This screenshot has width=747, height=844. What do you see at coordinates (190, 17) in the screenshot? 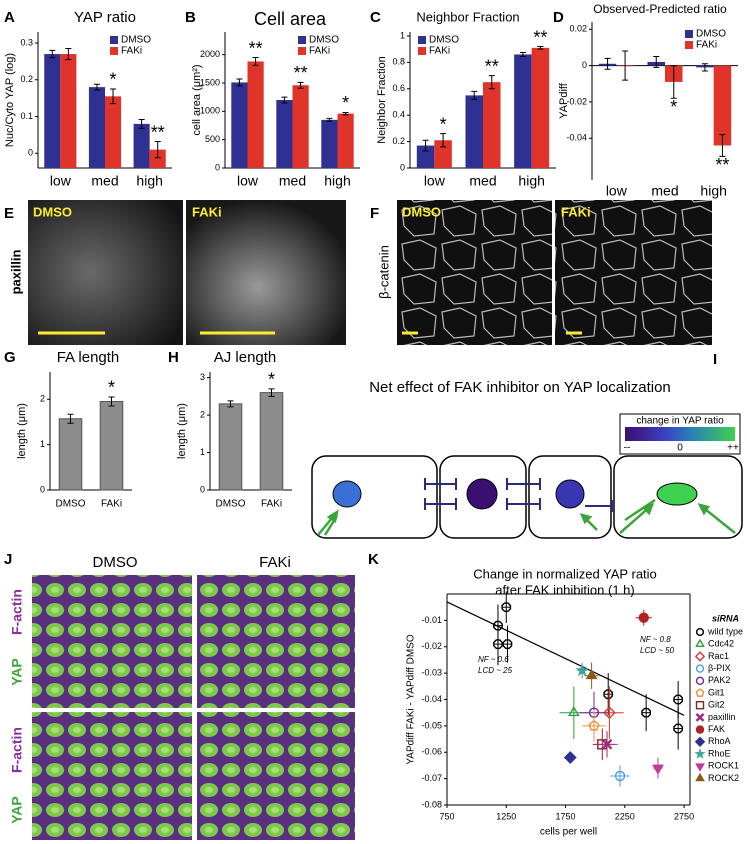
I see `panel-letter: B` at bounding box center [190, 17].